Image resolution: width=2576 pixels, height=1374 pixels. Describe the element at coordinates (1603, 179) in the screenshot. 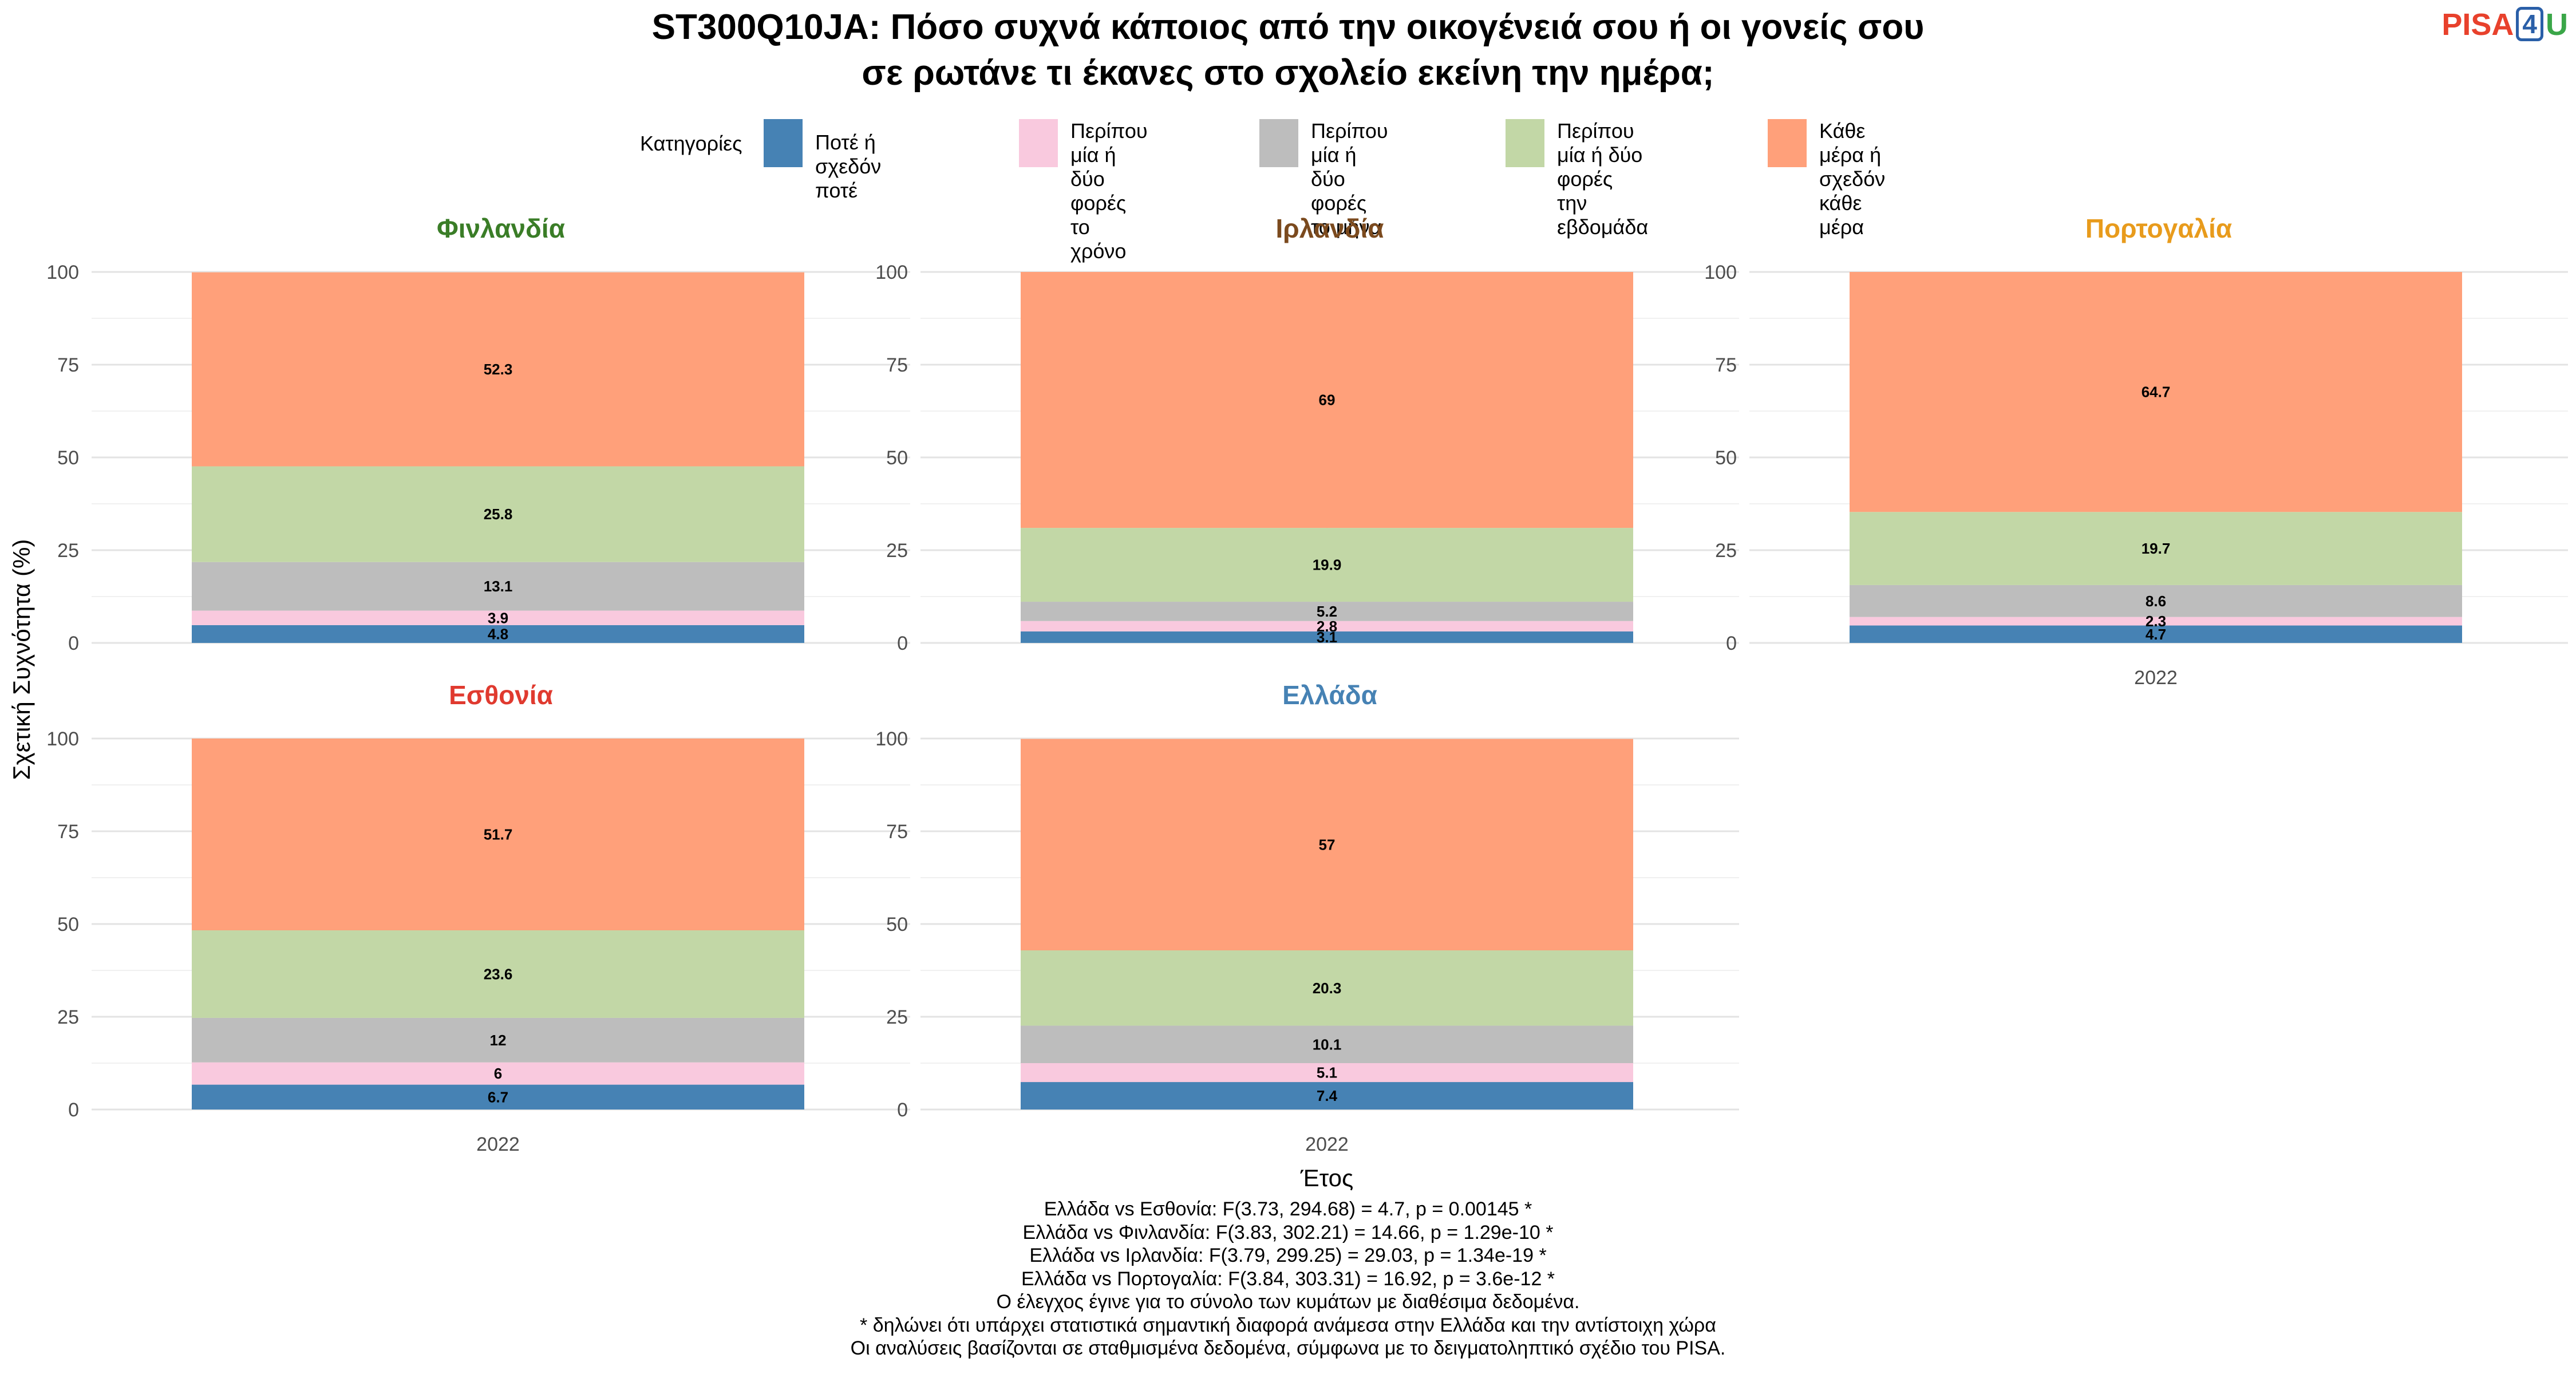

I see `legend-label-weekly: Περίπου μία ή δύο φορές την εβδομάδα` at that location.